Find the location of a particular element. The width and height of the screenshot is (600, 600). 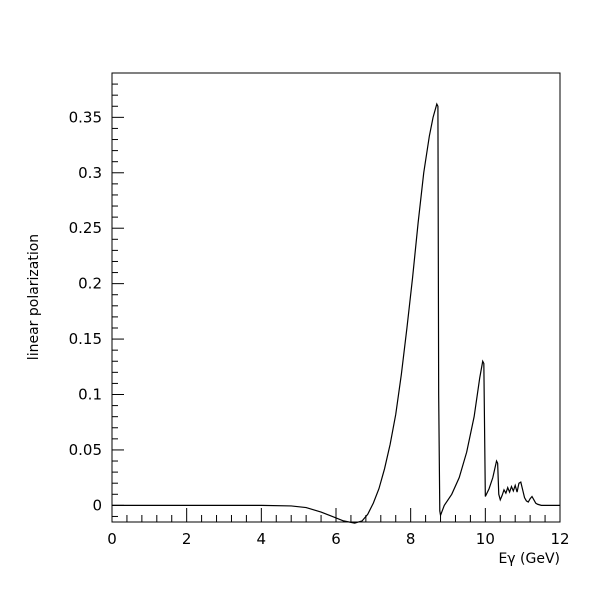

x-tick-label: 6 is located at coordinates (336, 539).